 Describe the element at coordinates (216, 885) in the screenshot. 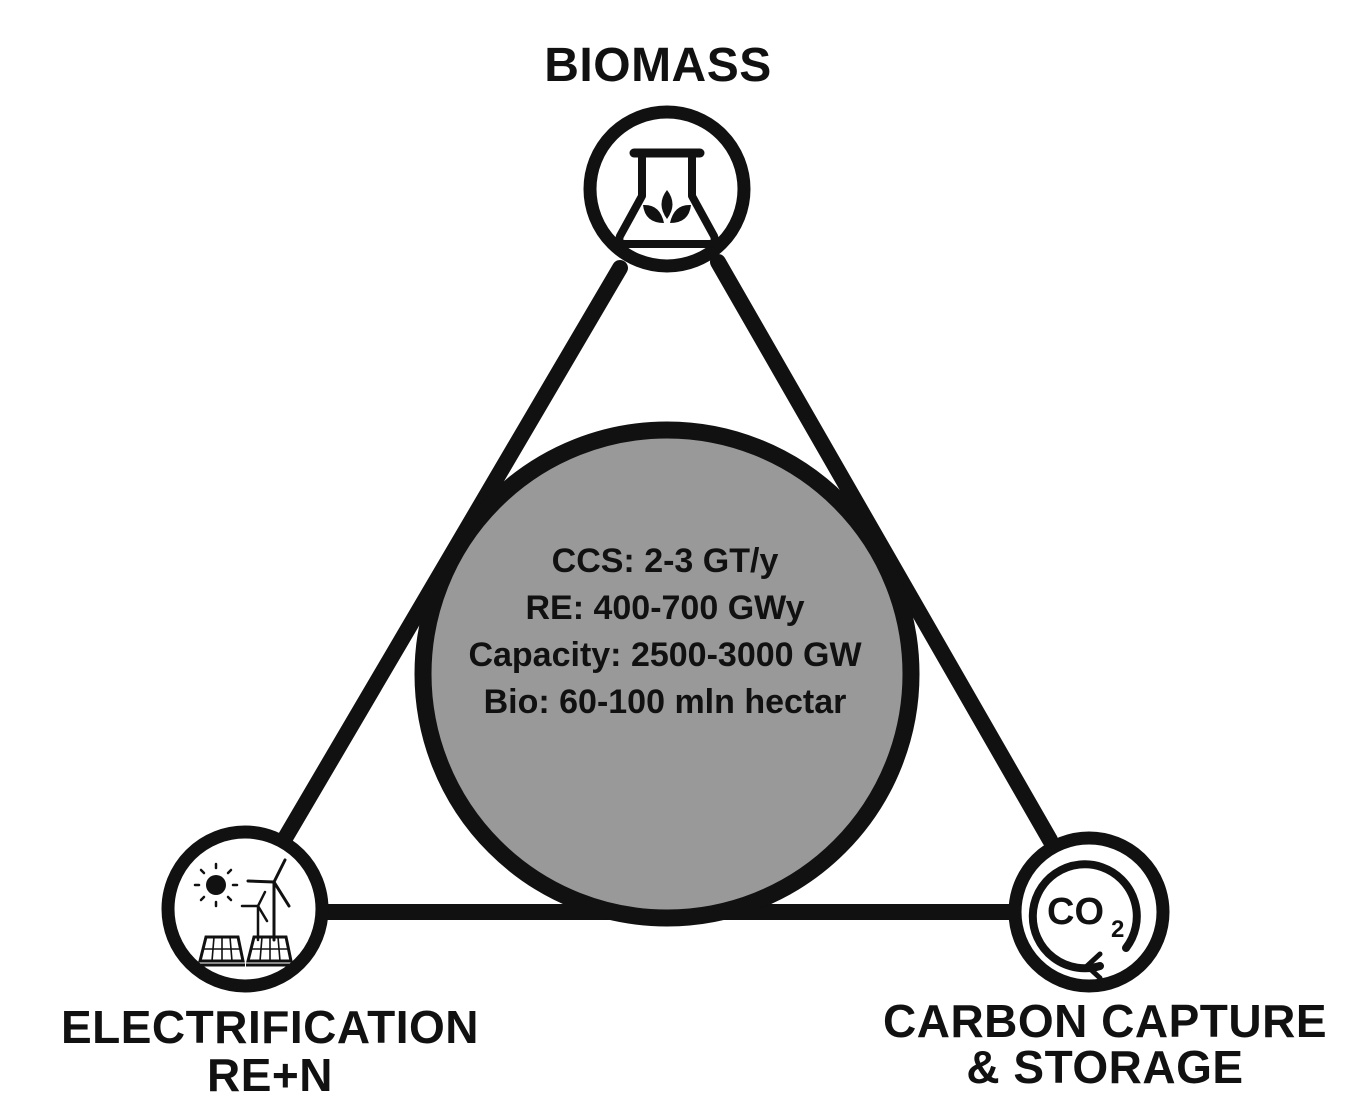

I see `sun-icon` at that location.